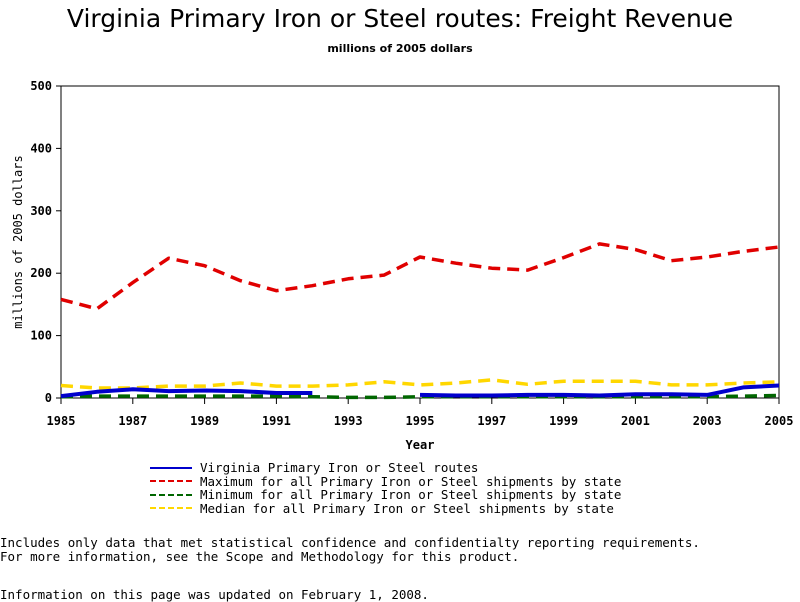 The image size is (800, 602). Describe the element at coordinates (41, 211) in the screenshot. I see `y-tick-label: 300` at that location.